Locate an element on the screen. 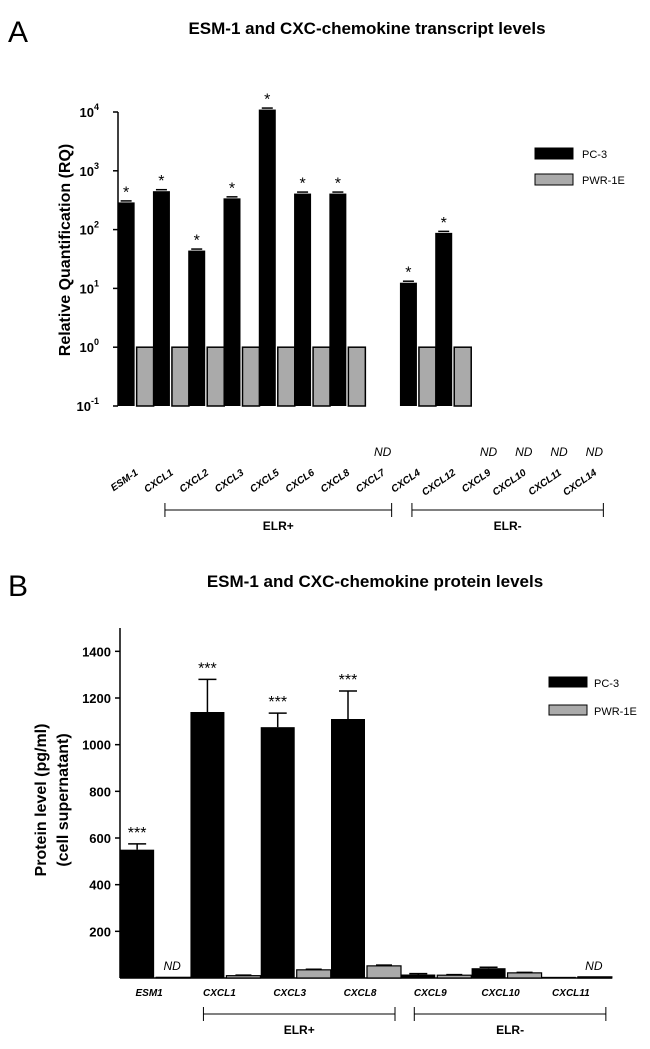 The height and width of the screenshot is (1049, 650). y-tick-label: 200 is located at coordinates (100, 931).